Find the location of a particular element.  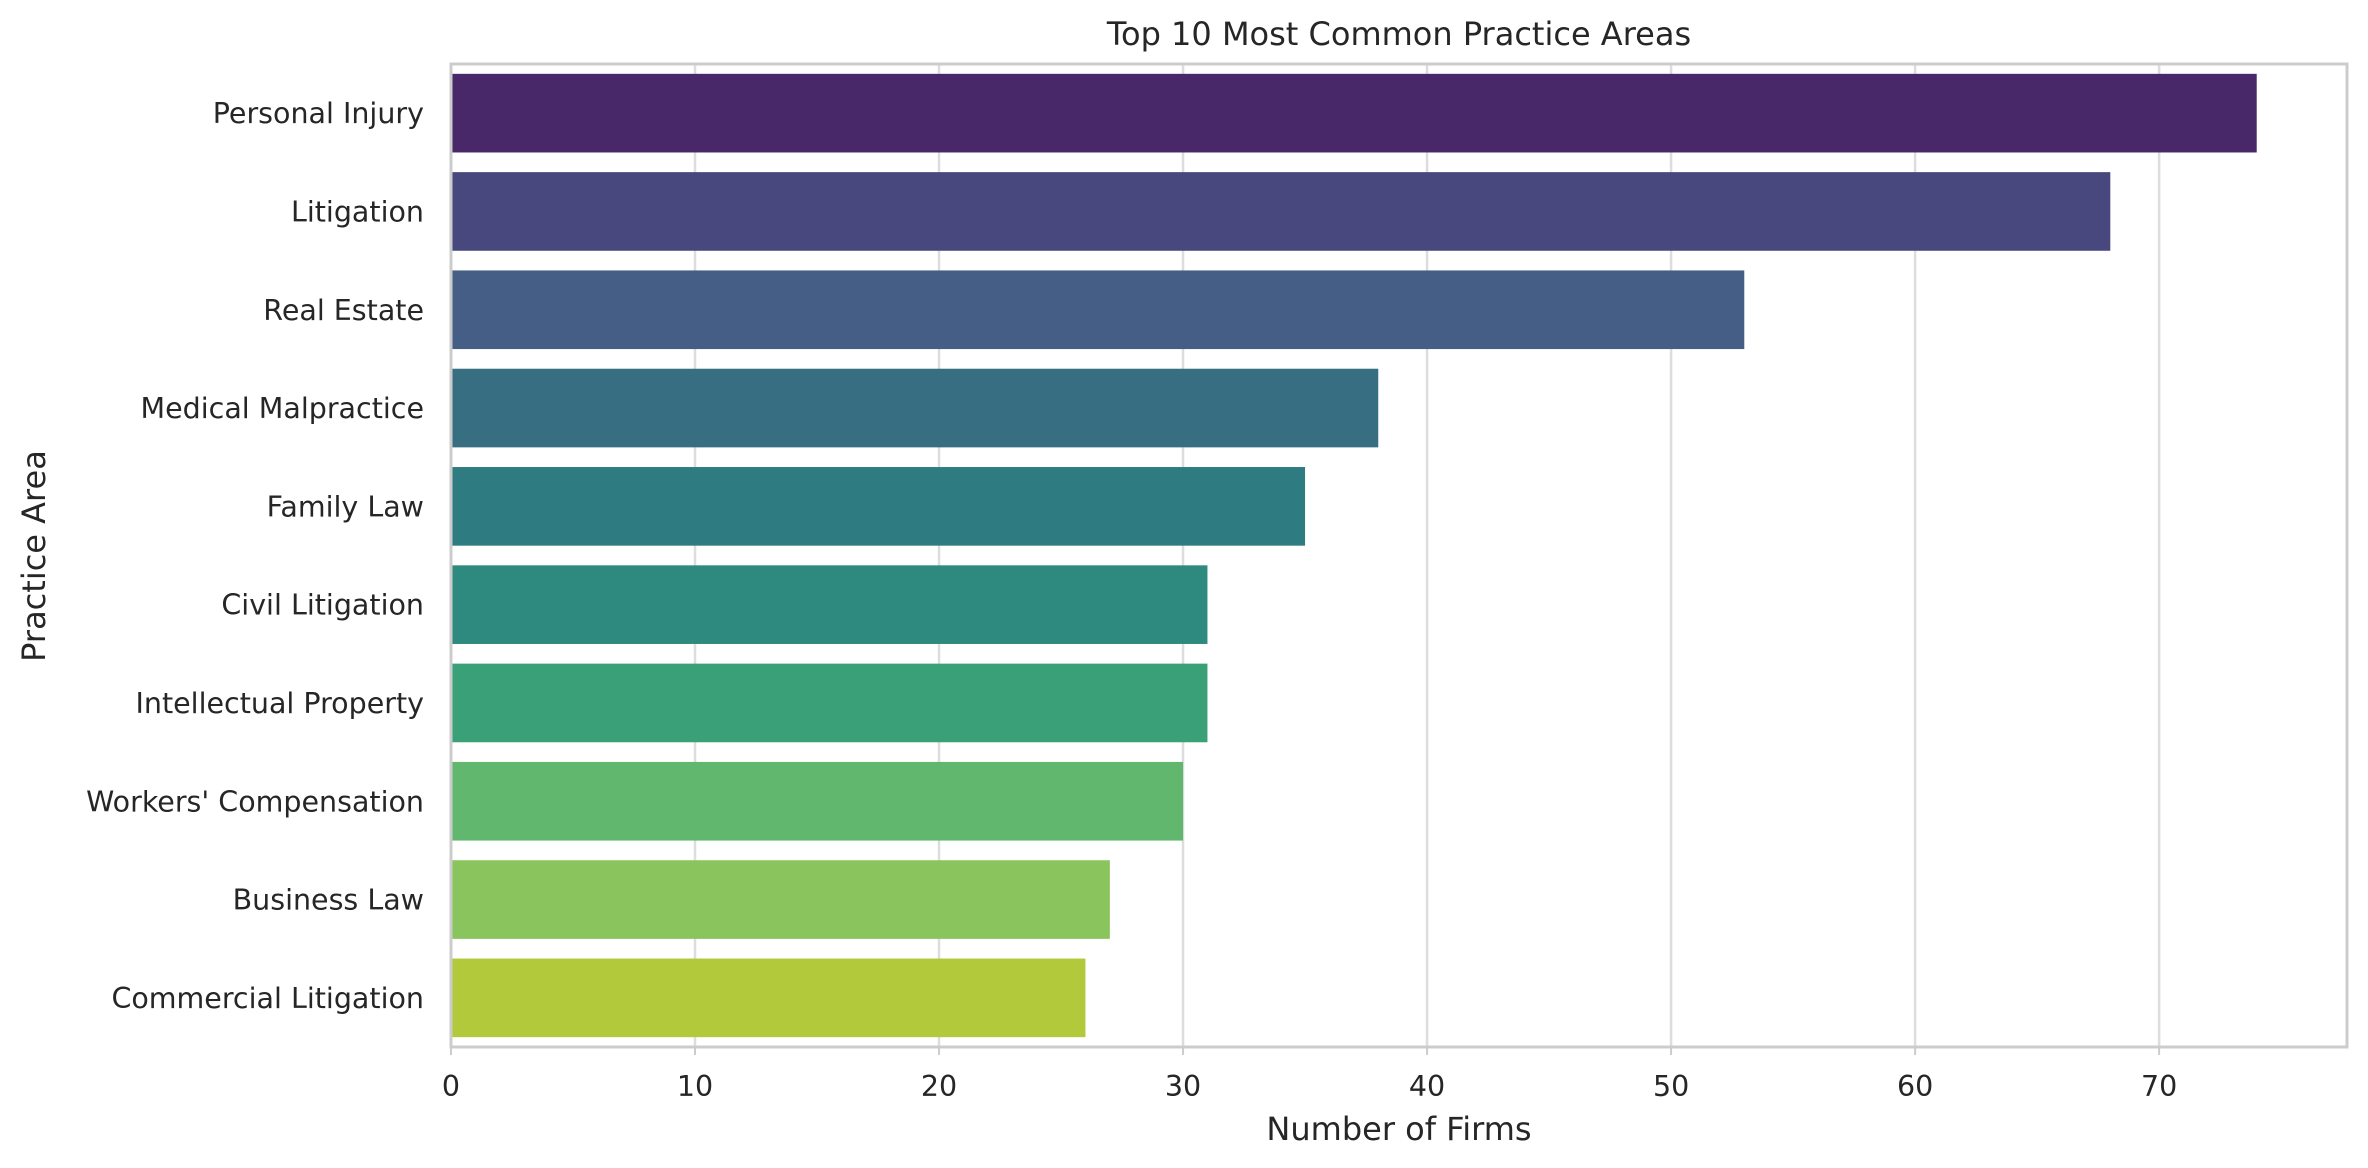

x-tick-label: 30 is located at coordinates (1183, 1086).